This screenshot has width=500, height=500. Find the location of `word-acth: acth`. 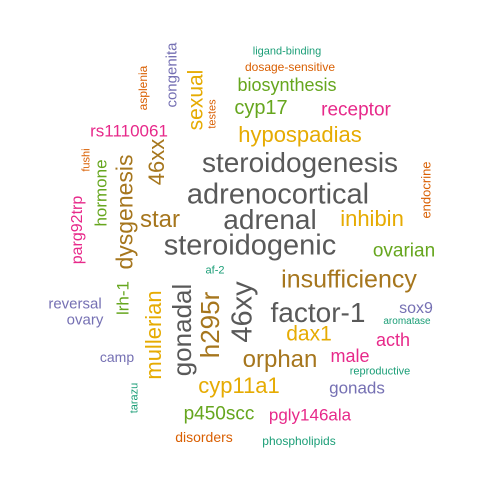

word-acth: acth is located at coordinates (393, 340).